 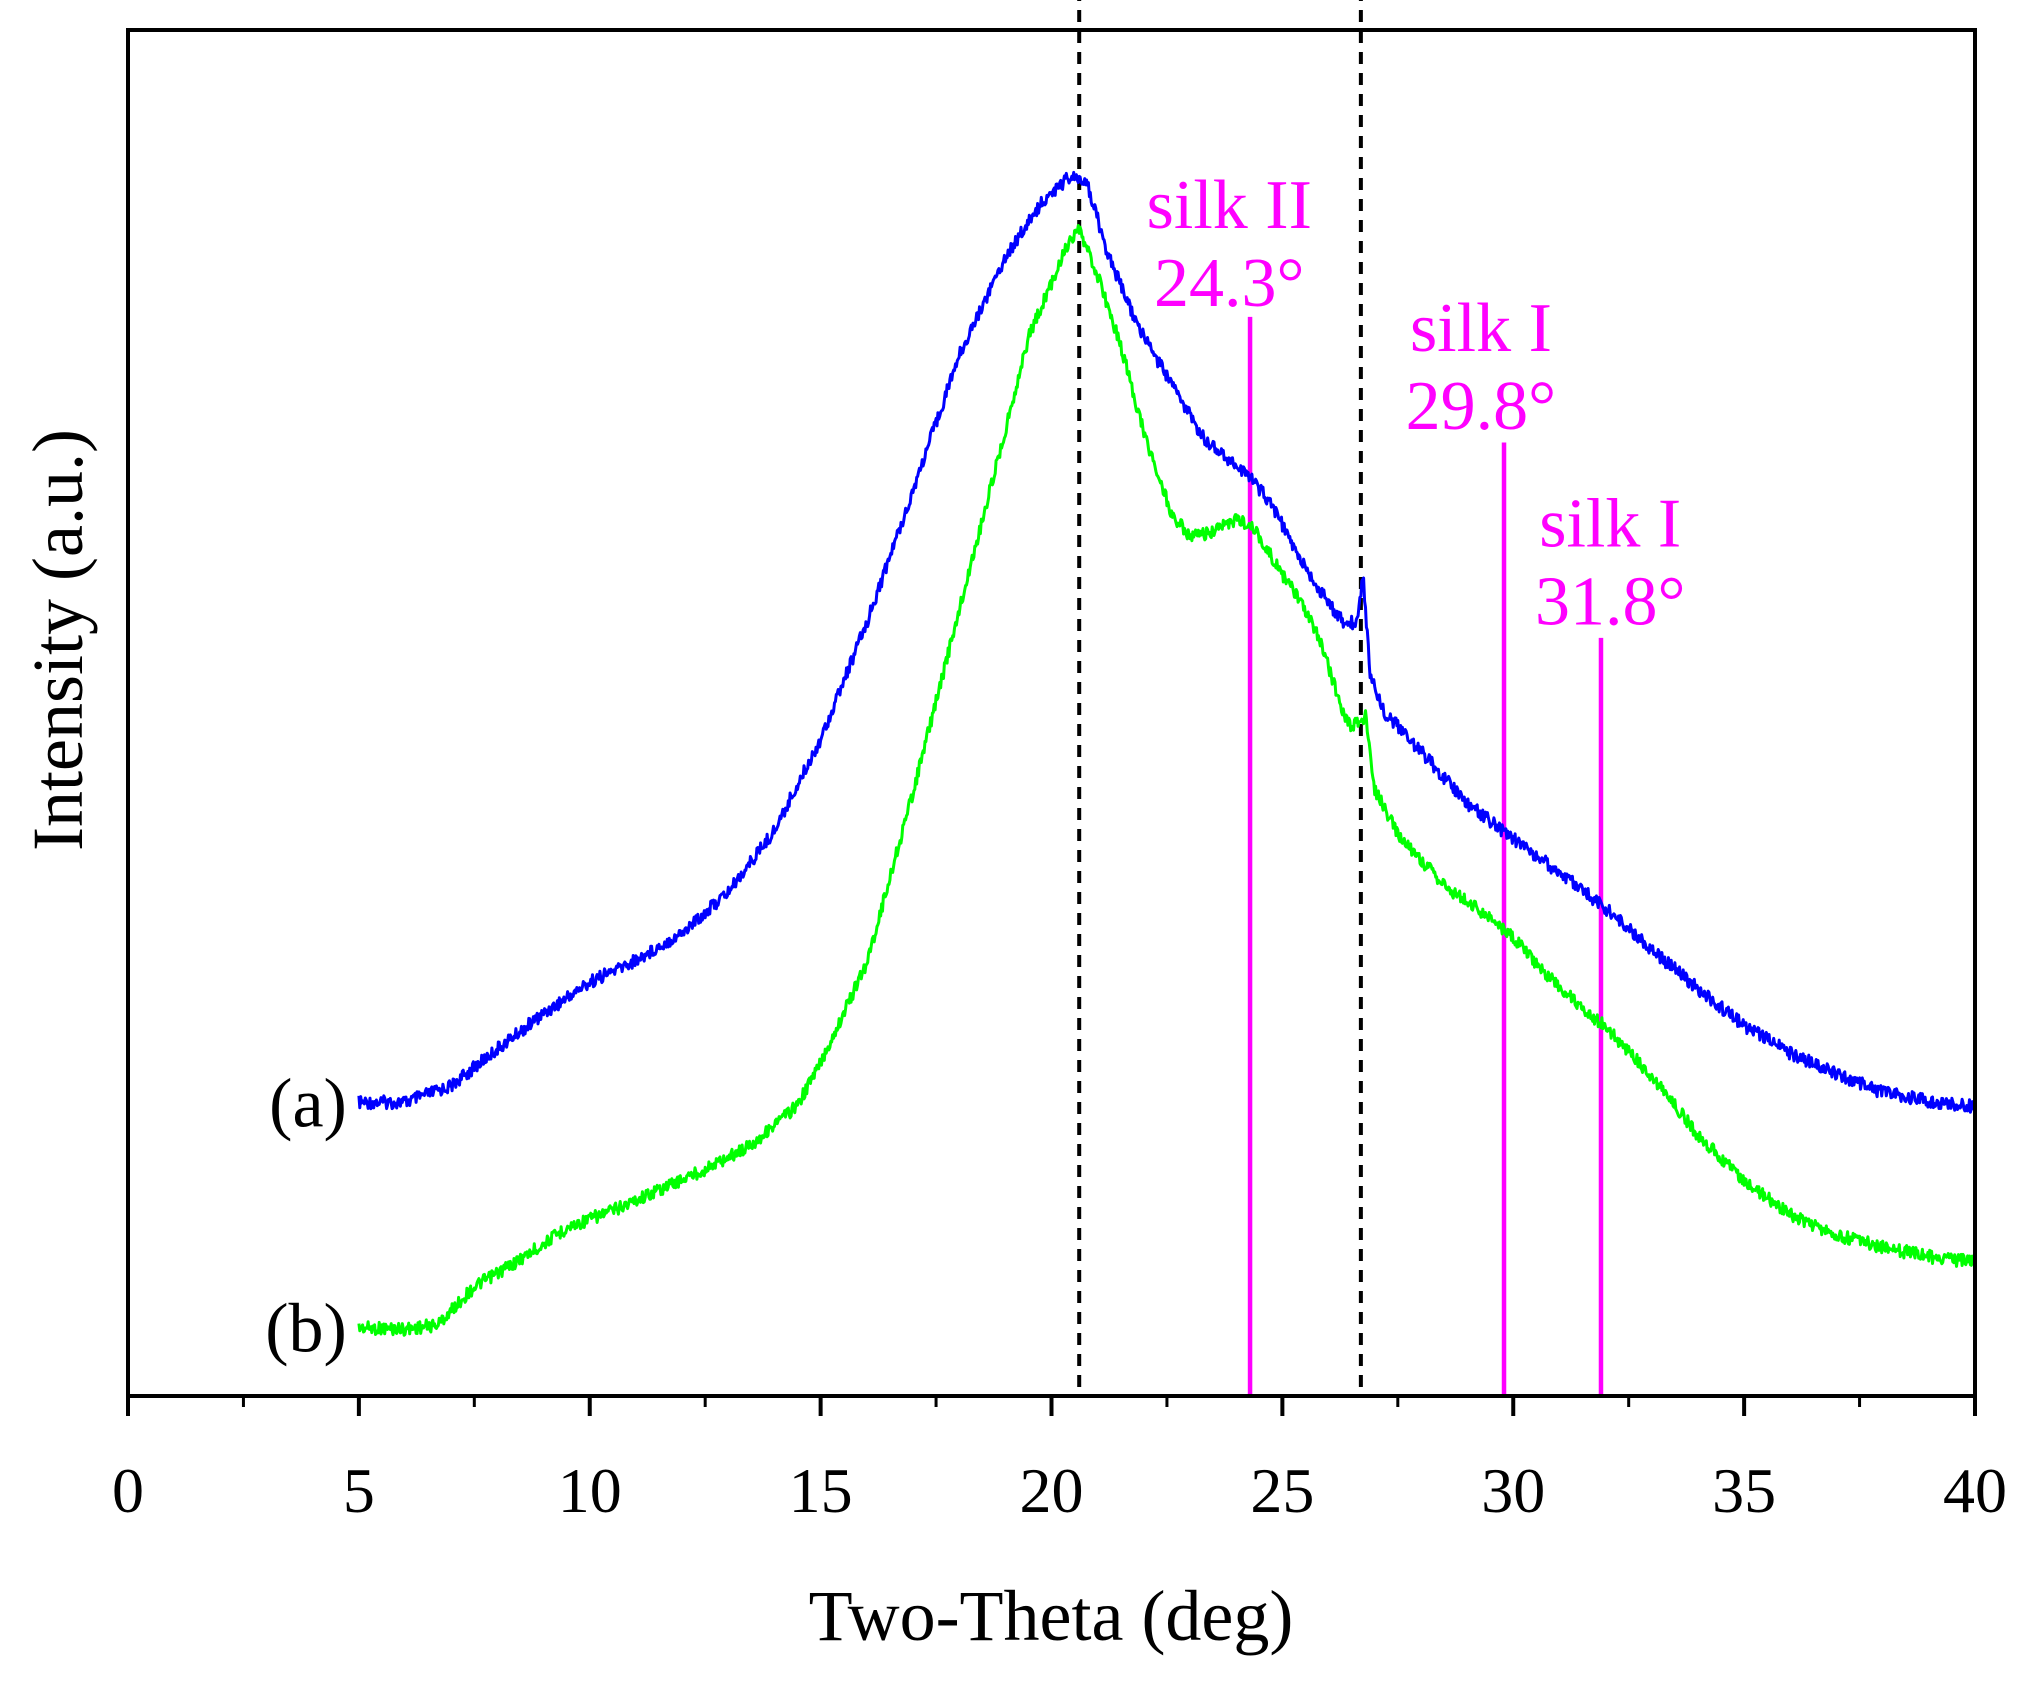 I want to click on x-tick-label: 40, so click(x=1975, y=1490).